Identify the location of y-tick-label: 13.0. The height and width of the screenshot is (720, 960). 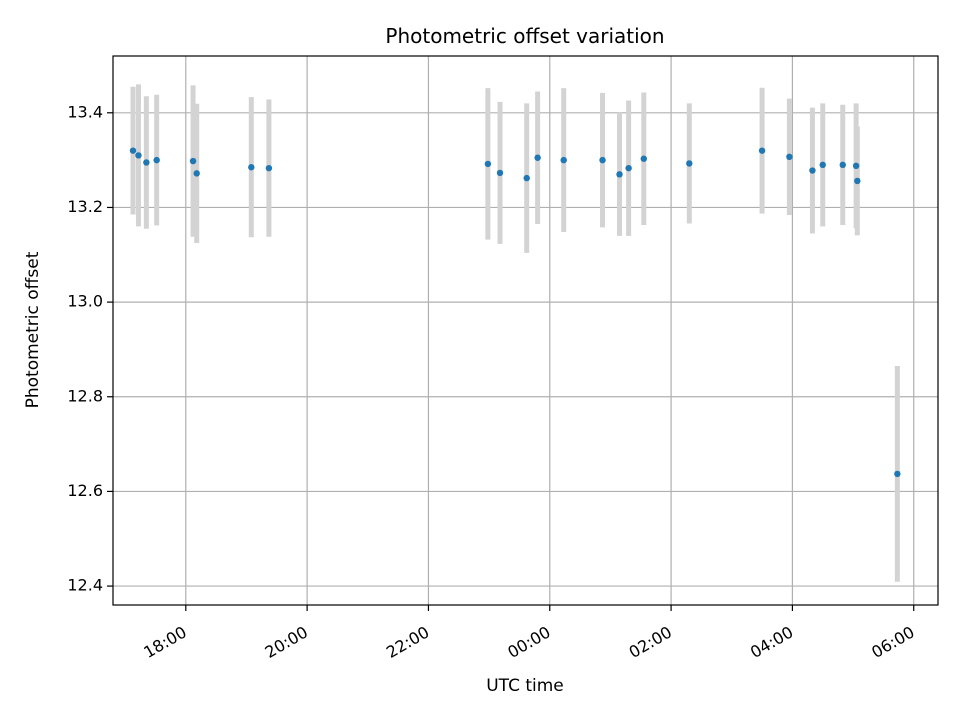
(85, 301).